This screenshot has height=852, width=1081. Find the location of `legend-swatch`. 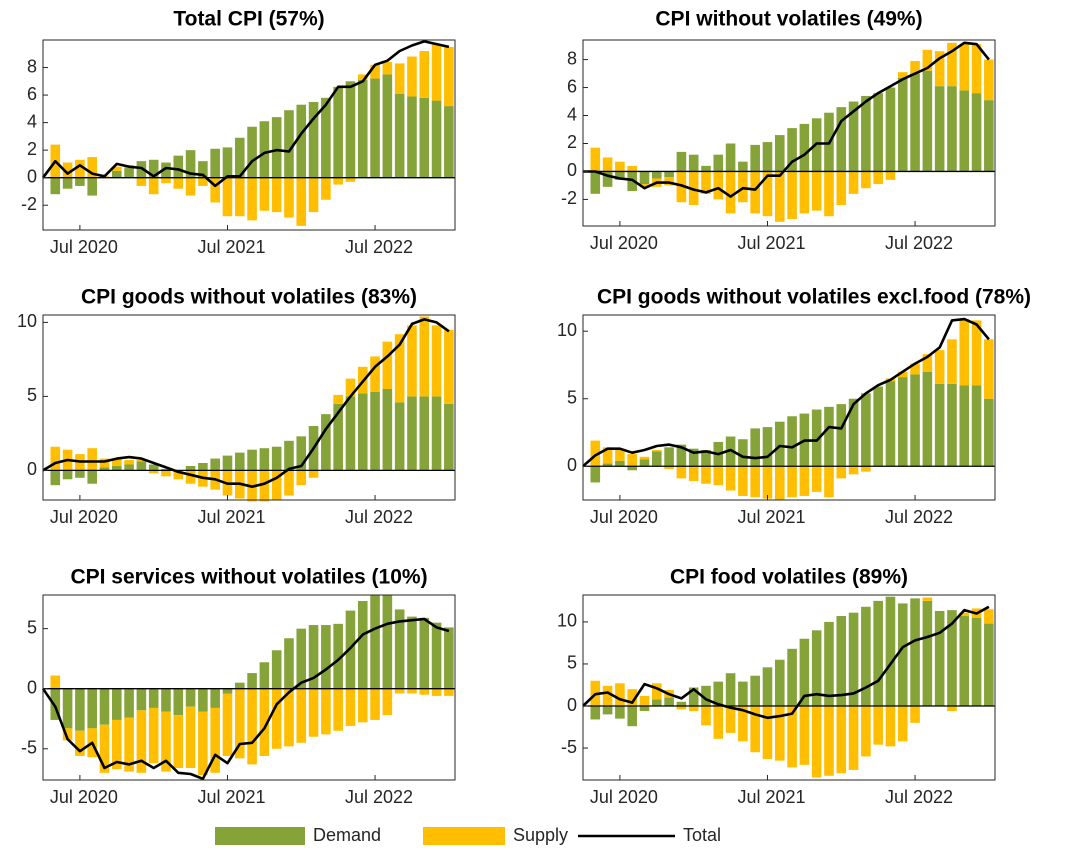

legend-swatch is located at coordinates (464, 836).